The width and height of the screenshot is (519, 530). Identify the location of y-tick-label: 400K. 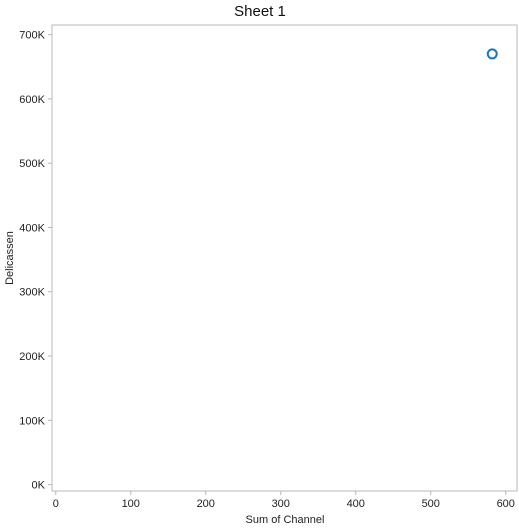
(32, 228).